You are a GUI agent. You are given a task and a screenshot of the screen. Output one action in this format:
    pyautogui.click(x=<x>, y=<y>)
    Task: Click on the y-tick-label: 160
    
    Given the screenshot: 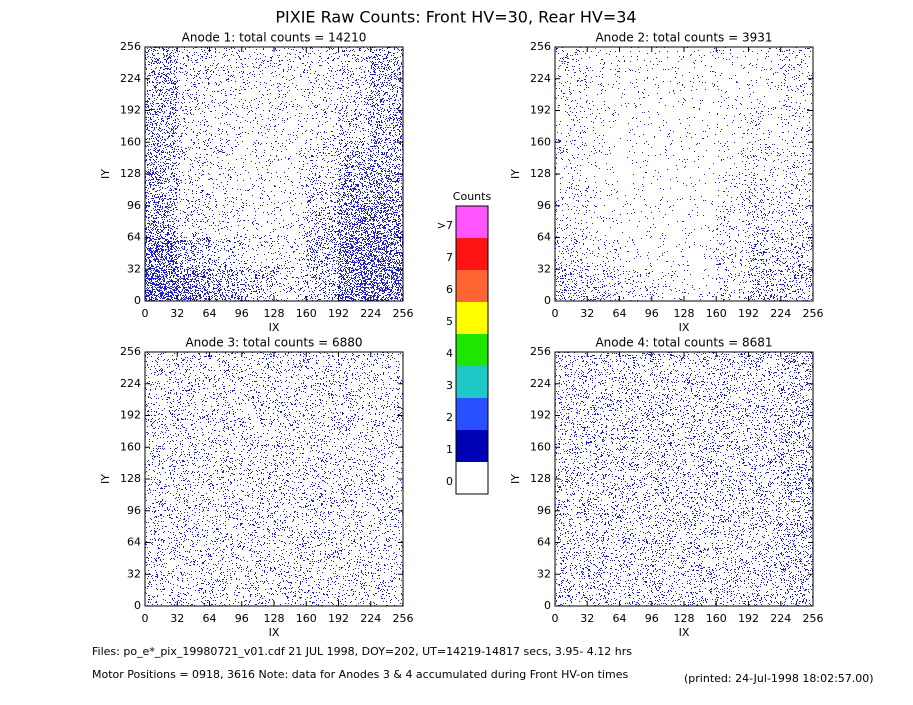 What is the action you would take?
    pyautogui.click(x=130, y=141)
    